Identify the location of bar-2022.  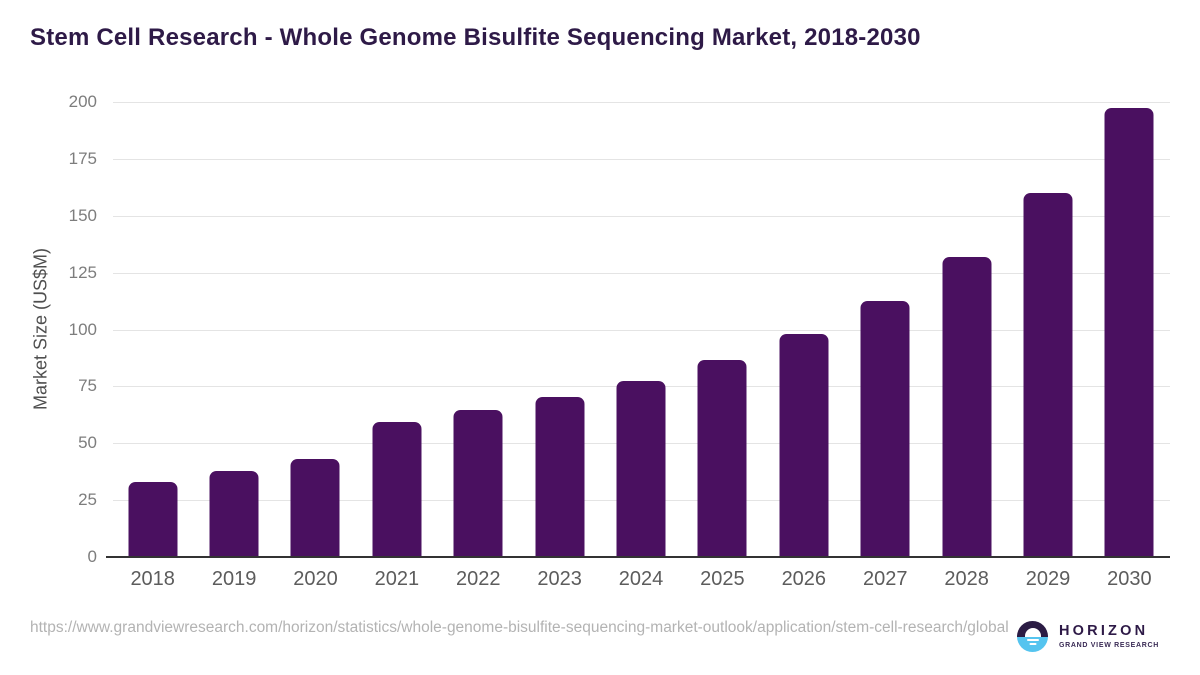
(478, 483).